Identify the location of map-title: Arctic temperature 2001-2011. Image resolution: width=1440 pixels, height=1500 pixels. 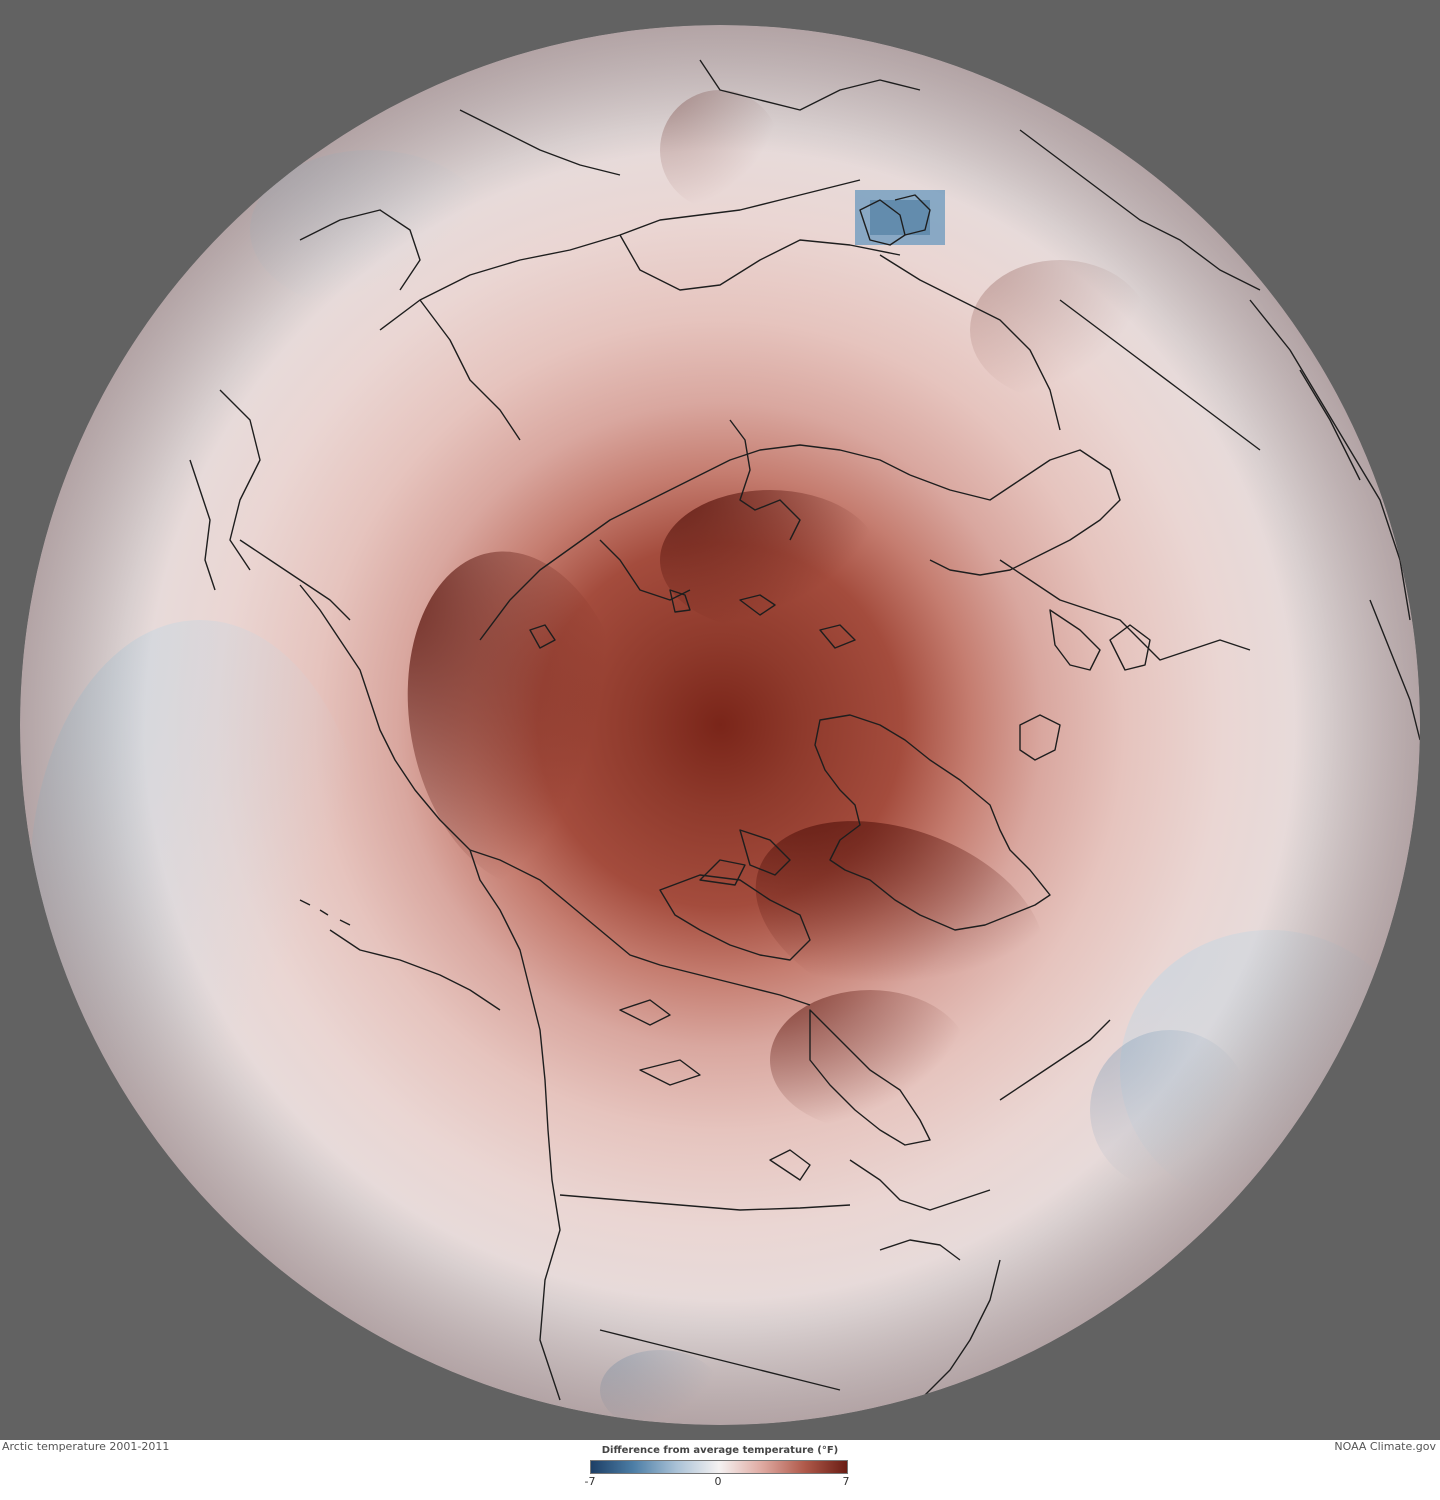
(86, 1446).